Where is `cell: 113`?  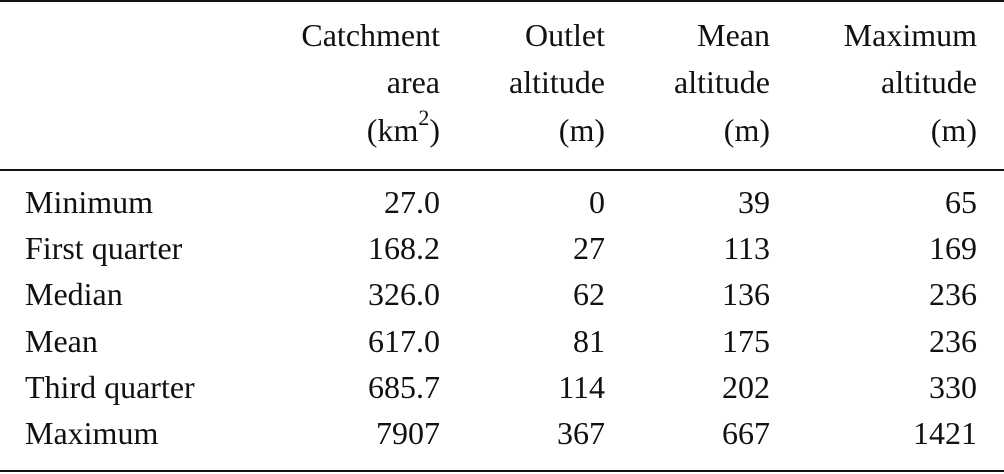
cell: 113 is located at coordinates (746, 248).